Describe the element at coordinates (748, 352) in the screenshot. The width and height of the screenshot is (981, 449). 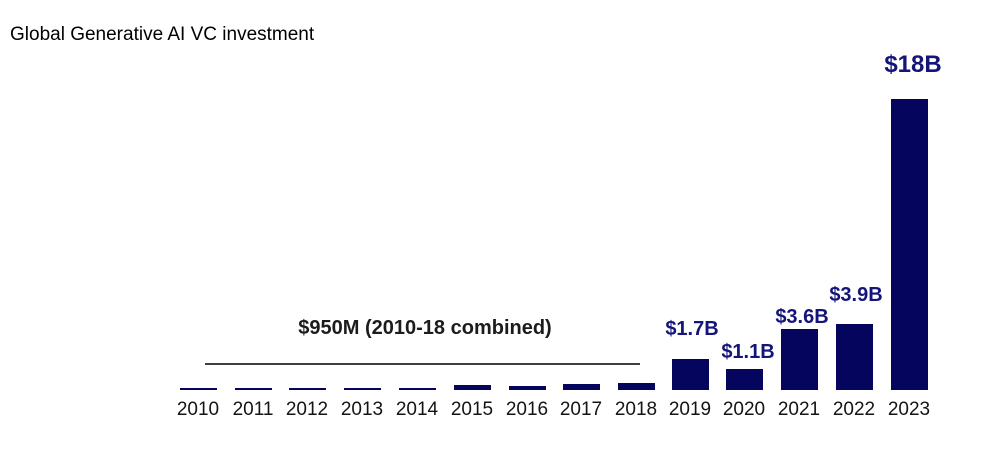
I see `value-label-2020: $1.1B` at that location.